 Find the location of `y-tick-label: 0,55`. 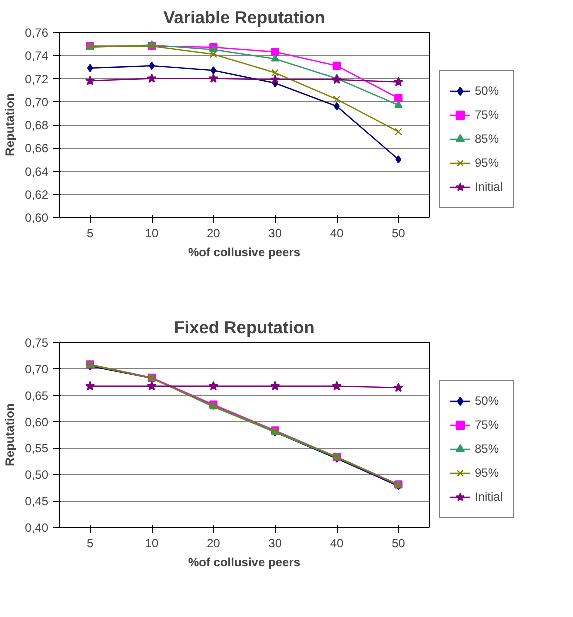

y-tick-label: 0,55 is located at coordinates (37, 449).